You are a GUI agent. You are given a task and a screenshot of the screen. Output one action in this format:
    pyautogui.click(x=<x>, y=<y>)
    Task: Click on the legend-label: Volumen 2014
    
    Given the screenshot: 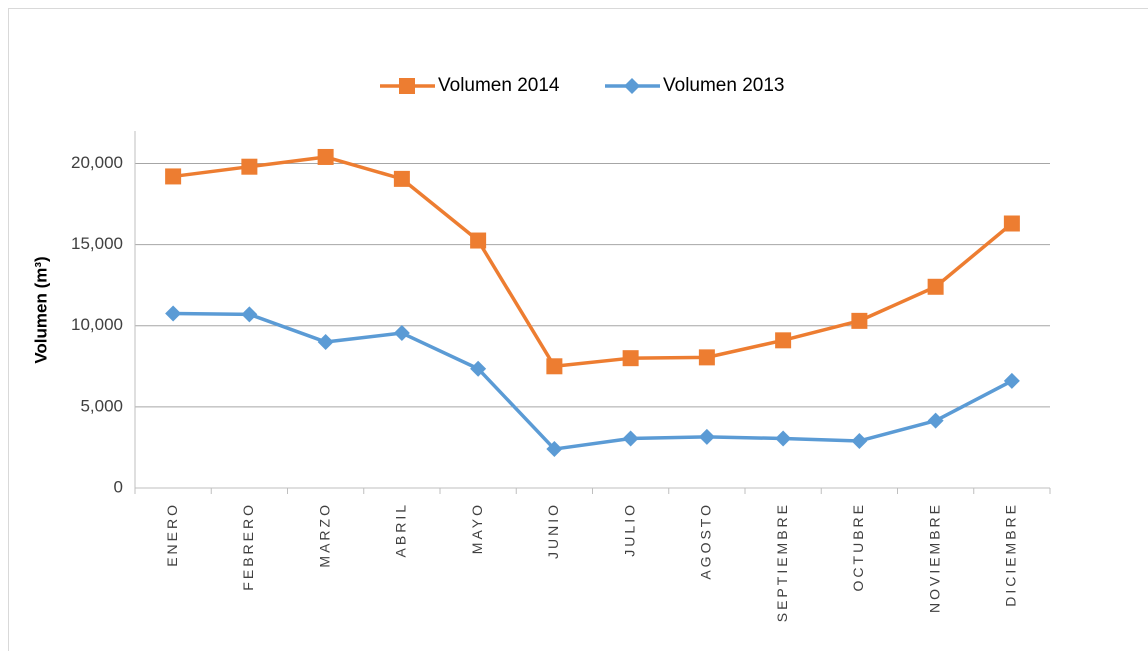 What is the action you would take?
    pyautogui.click(x=499, y=85)
    